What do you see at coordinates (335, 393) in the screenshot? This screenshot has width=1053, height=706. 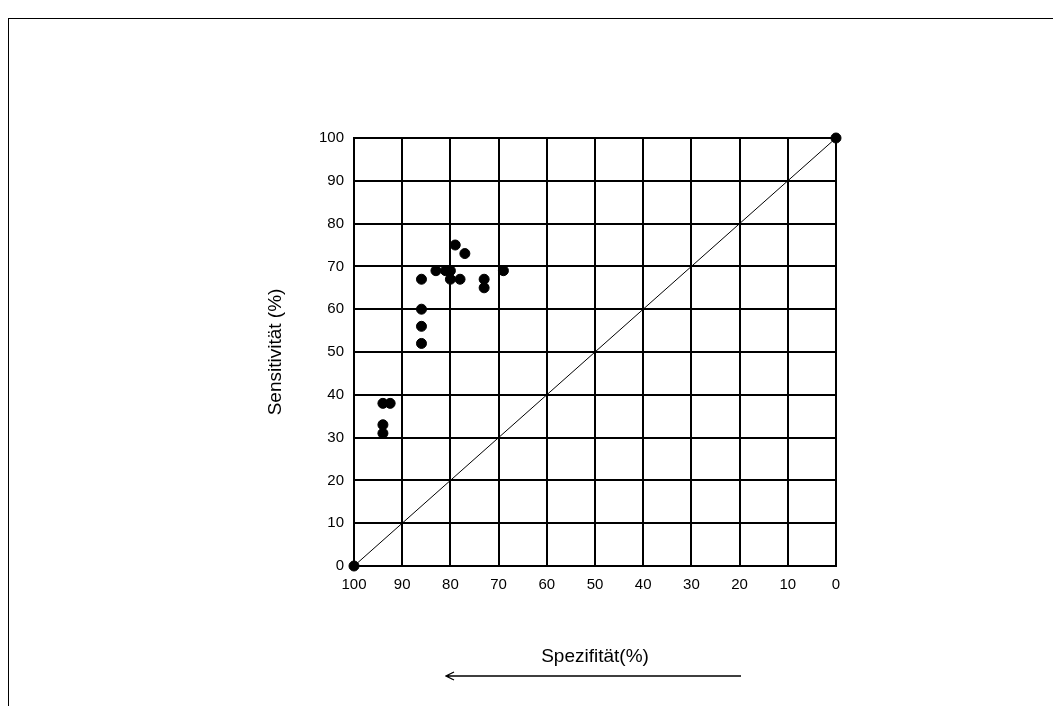 I see `y-tick-label: 40` at bounding box center [335, 393].